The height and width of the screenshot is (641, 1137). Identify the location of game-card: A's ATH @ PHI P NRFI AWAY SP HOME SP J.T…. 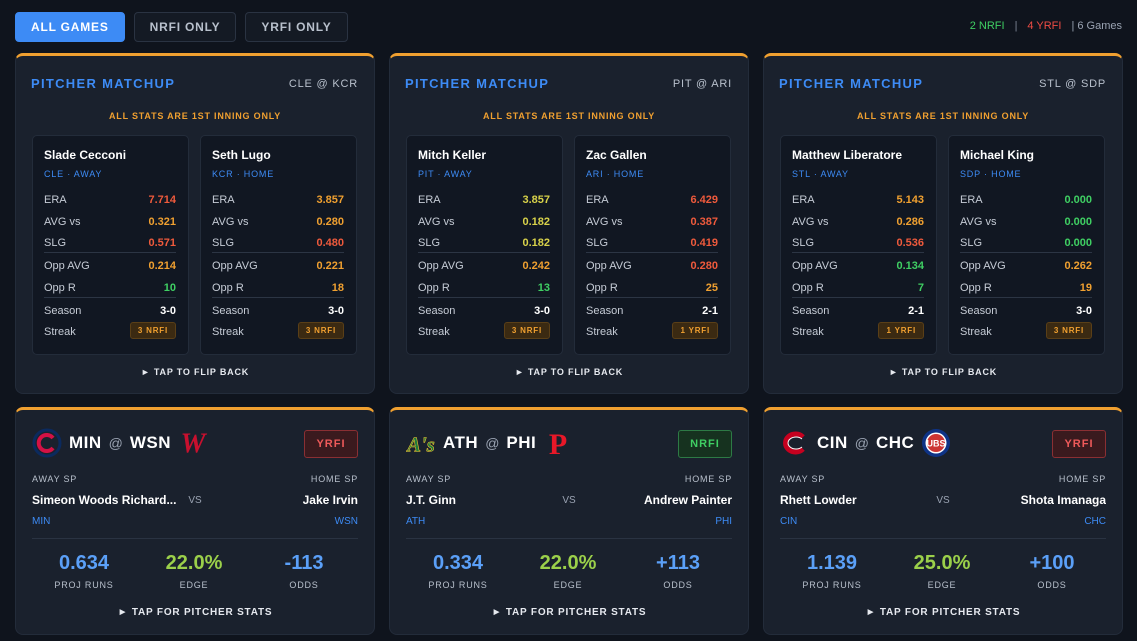
(569, 521).